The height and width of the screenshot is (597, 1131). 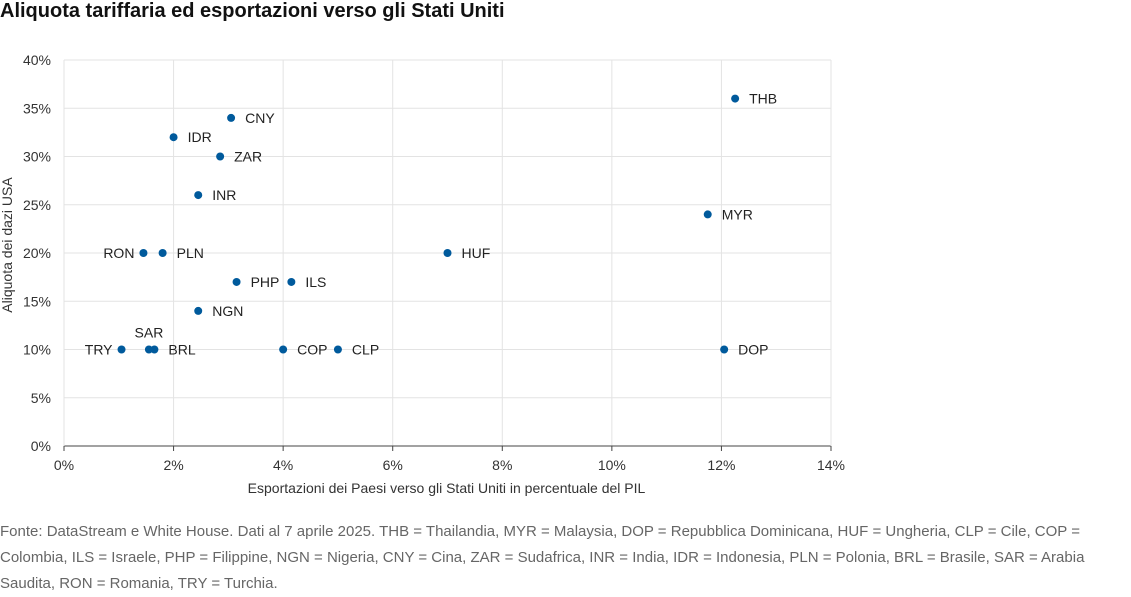 I want to click on y-axis-label: Aliquota dei dazi USA, so click(x=7, y=245).